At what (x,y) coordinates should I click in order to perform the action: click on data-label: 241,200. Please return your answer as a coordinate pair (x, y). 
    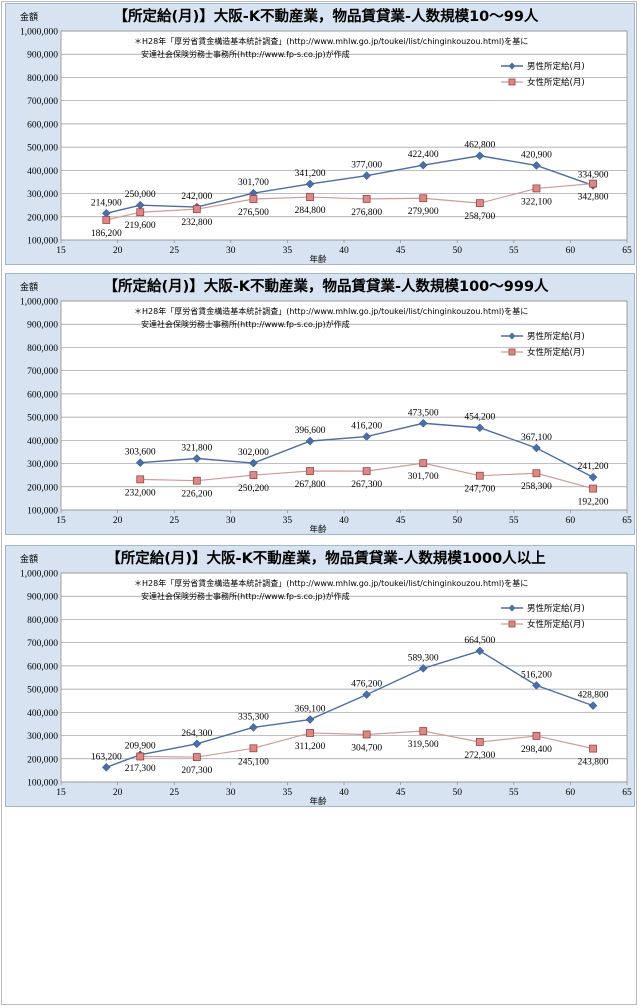
    Looking at the image, I should click on (593, 467).